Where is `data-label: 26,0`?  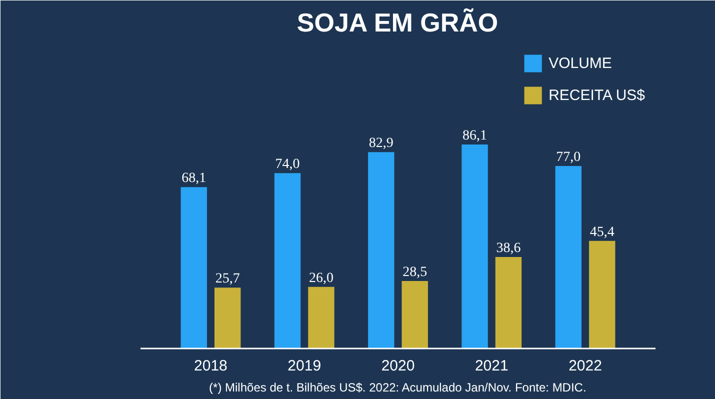 data-label: 26,0 is located at coordinates (321, 278).